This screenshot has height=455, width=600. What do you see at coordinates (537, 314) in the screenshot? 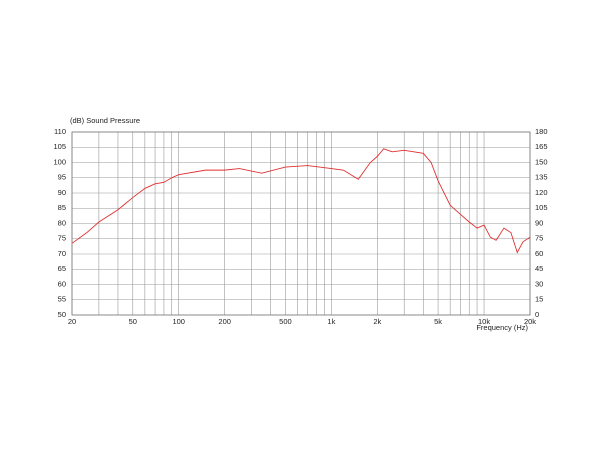
I see `y2-tick-label: 0` at bounding box center [537, 314].